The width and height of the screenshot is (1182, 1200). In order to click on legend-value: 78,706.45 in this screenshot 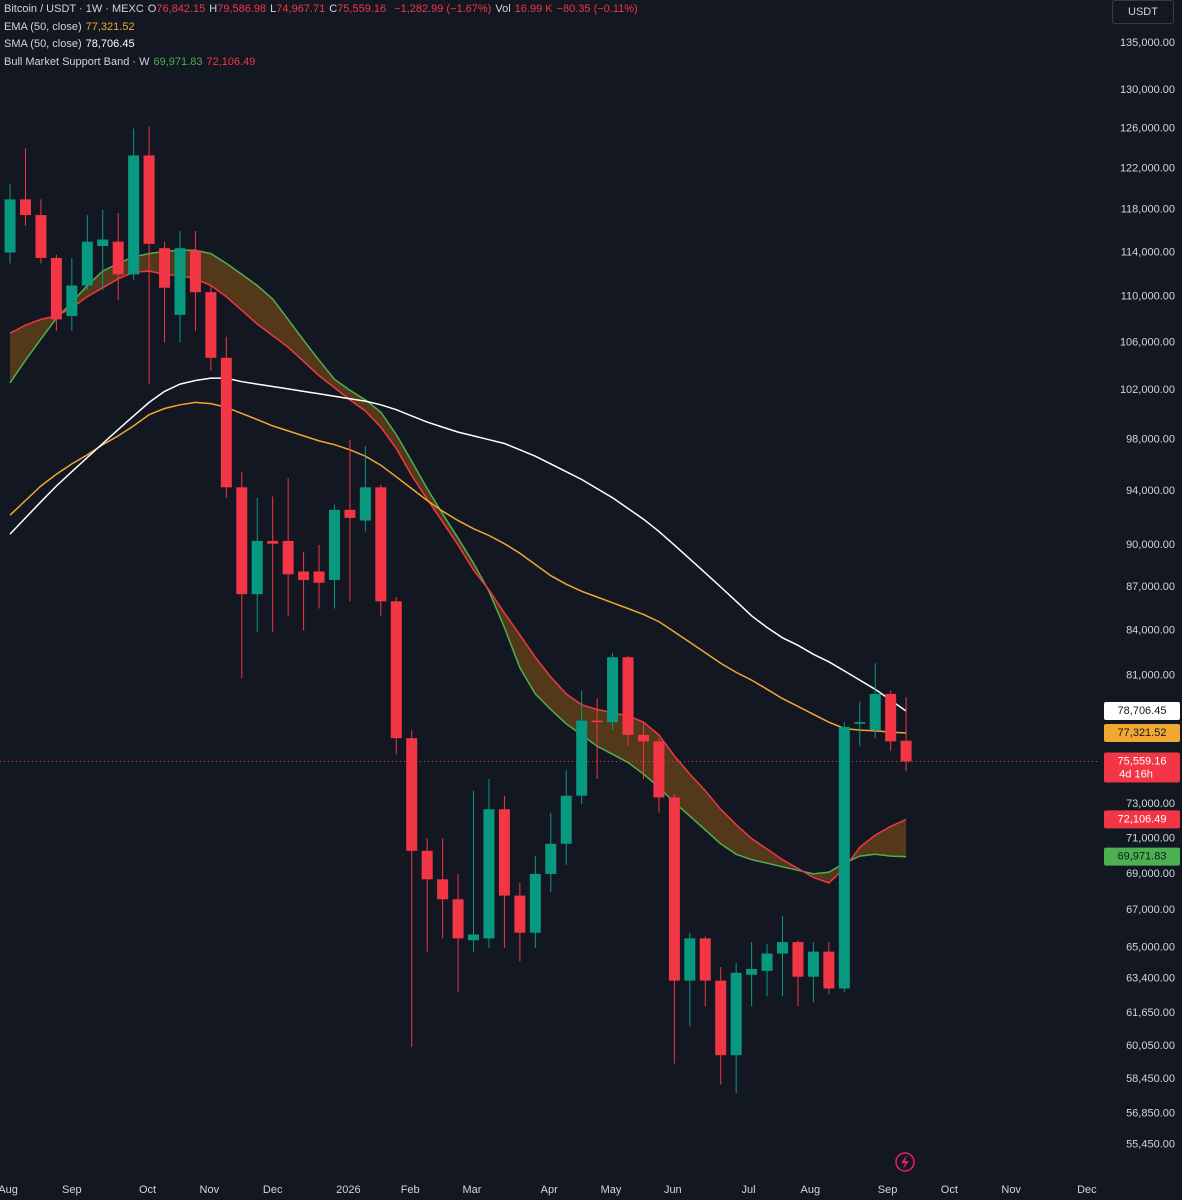, I will do `click(110, 44)`.